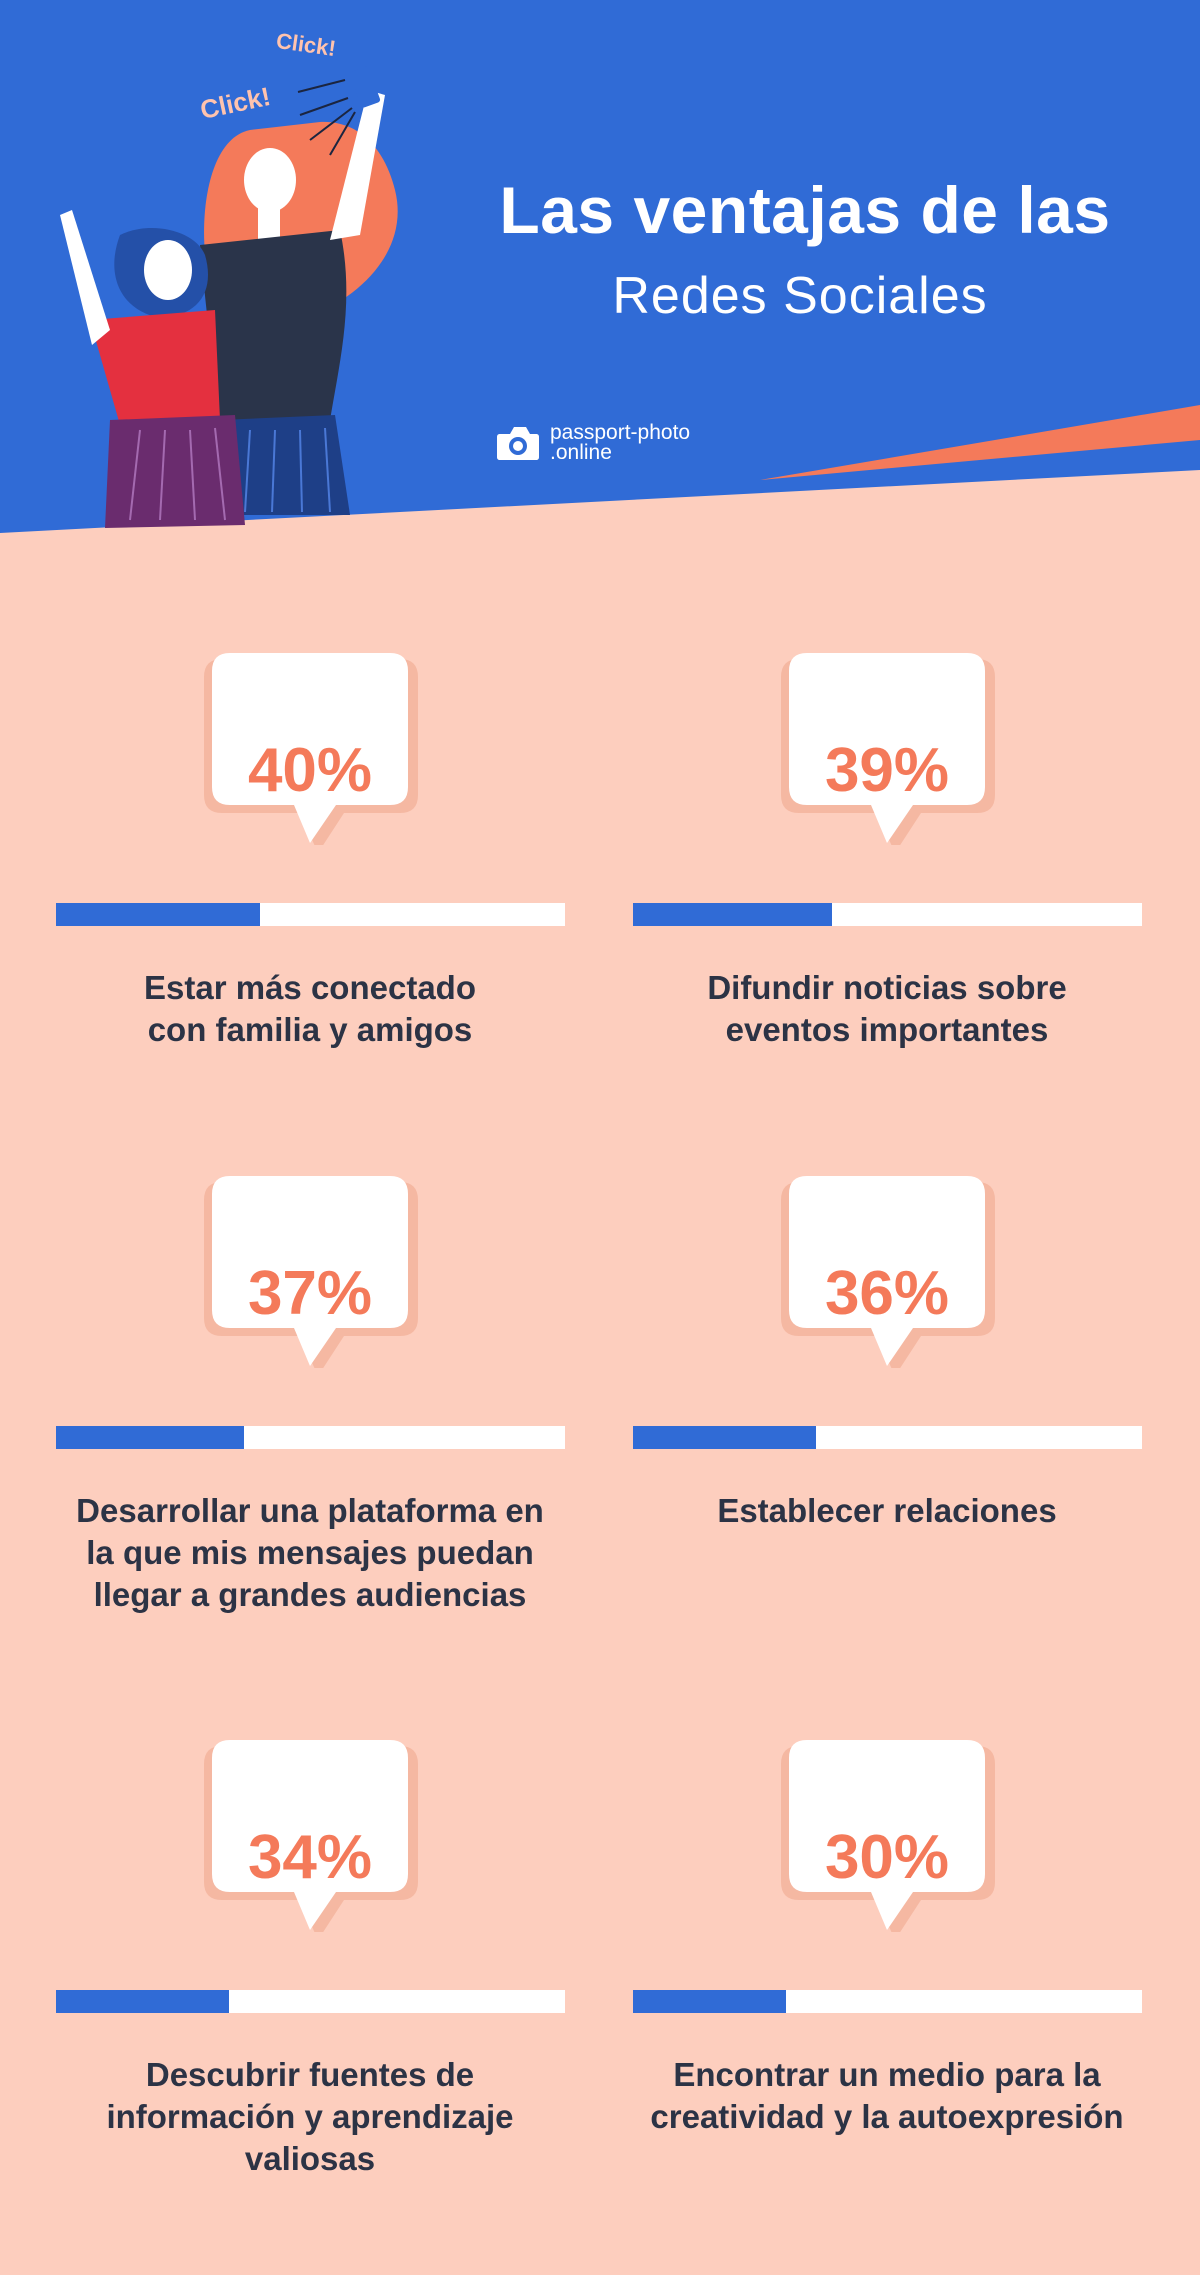  Describe the element at coordinates (310, 1009) in the screenshot. I see `stat-label: Estar más conectado con familia y amigos` at that location.